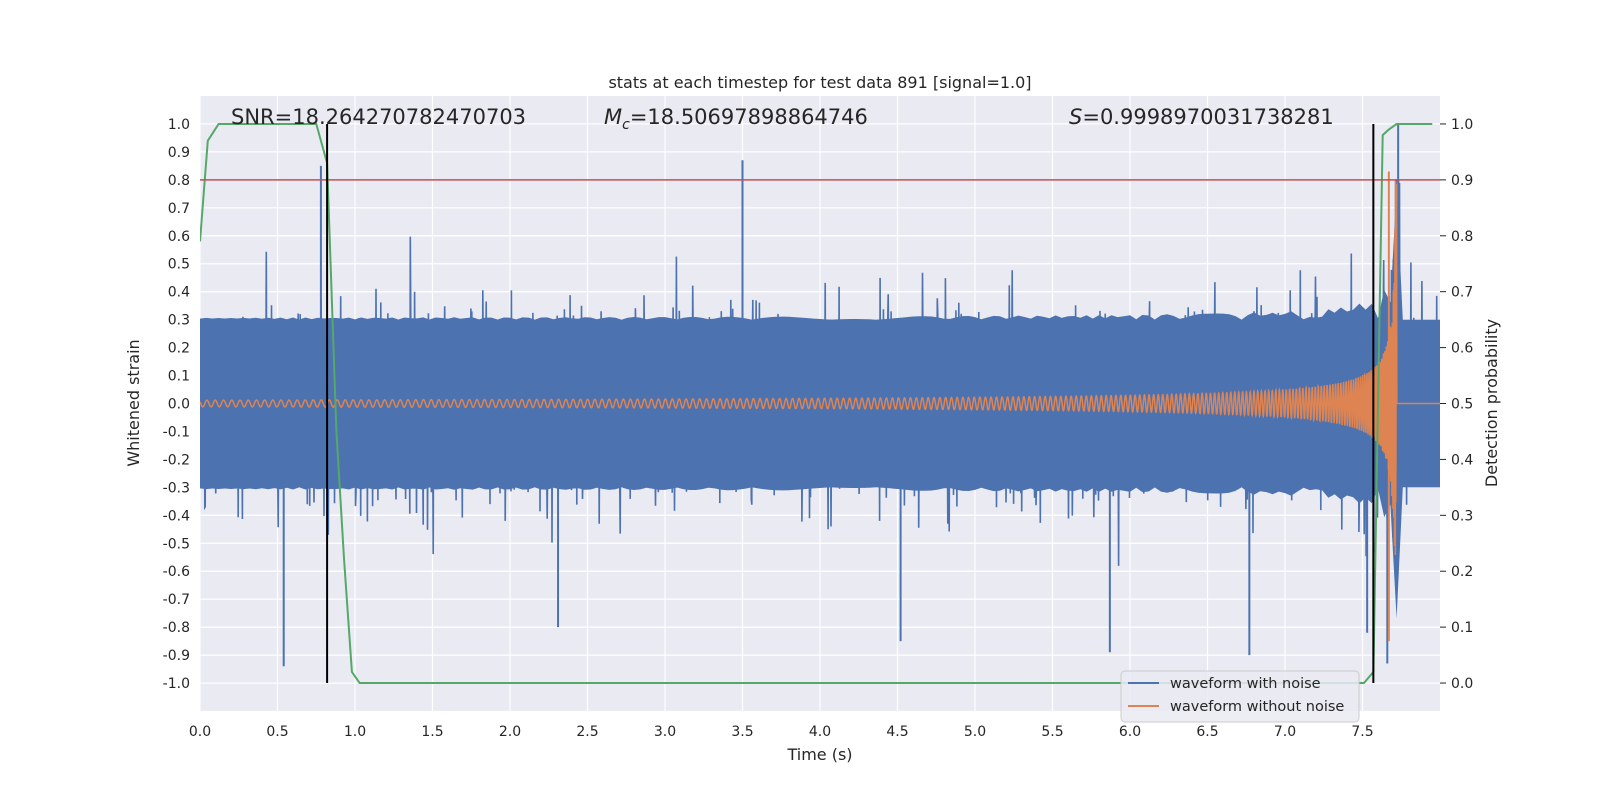  Describe the element at coordinates (176, 656) in the screenshot. I see `y-tick-label-left: -0.9` at that location.